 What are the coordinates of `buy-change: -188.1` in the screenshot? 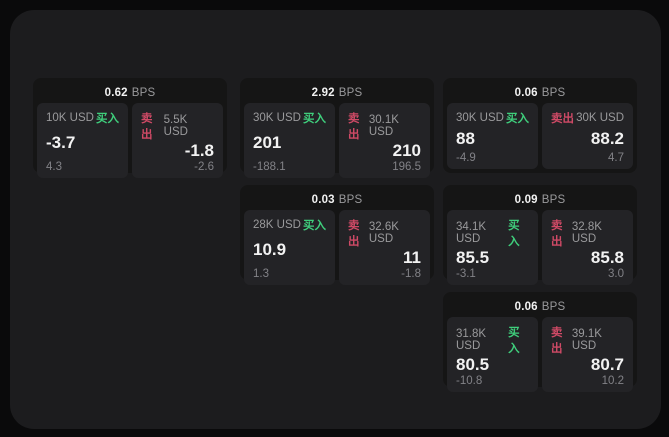 It's located at (269, 166).